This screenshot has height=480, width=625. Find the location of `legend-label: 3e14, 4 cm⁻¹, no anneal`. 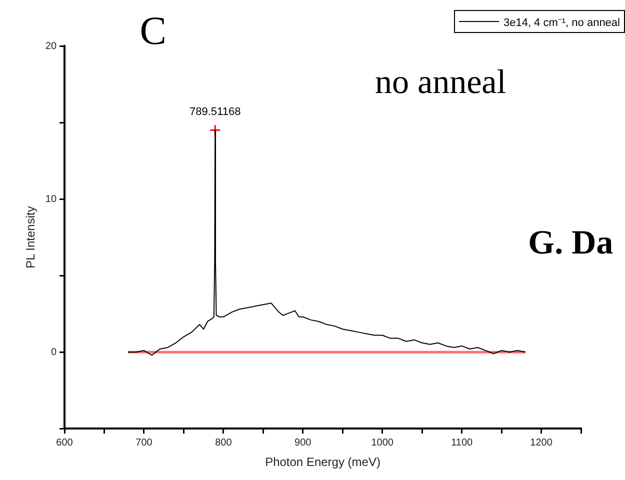

legend-label: 3e14, 4 cm⁻¹, no anneal is located at coordinates (561, 22).